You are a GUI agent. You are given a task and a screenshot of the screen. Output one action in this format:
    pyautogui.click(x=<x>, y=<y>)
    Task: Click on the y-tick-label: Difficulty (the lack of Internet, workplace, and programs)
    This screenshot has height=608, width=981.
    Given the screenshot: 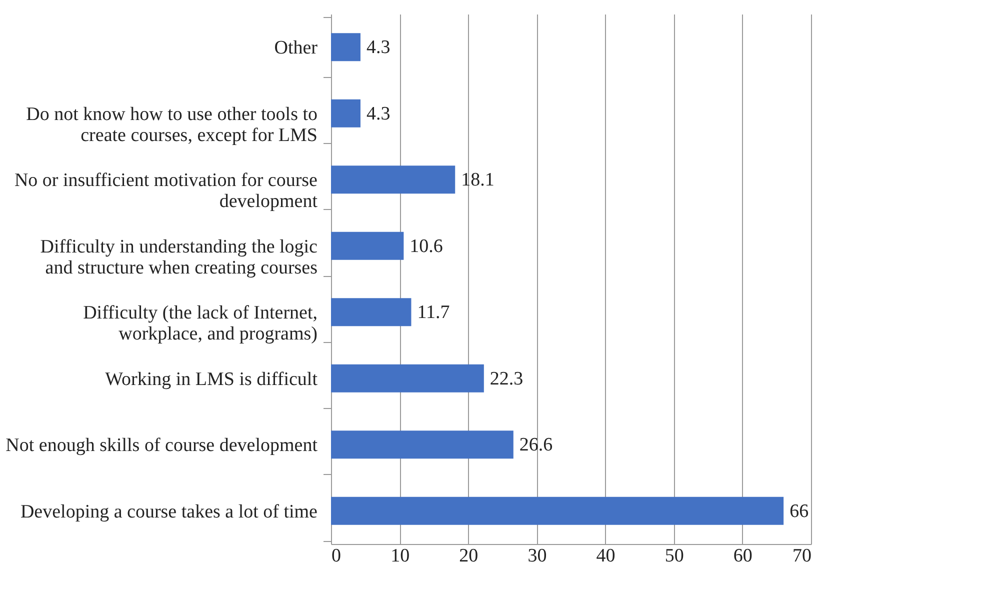 What is the action you would take?
    pyautogui.click(x=200, y=323)
    